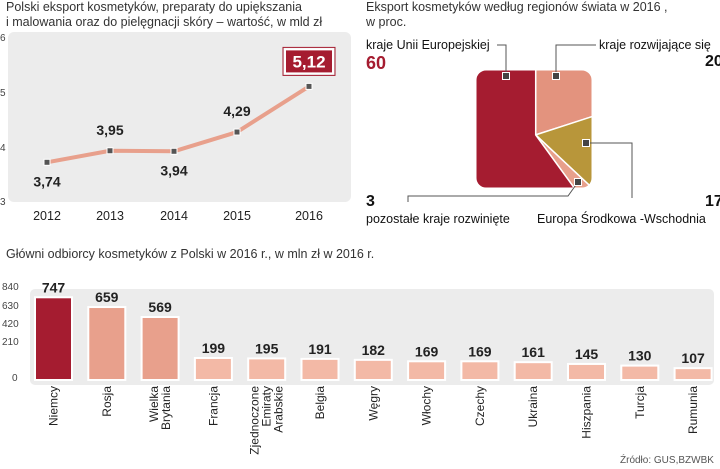 This screenshot has height=469, width=720. I want to click on pie-label-eu: kraje Unii Europejskiej, so click(428, 45).